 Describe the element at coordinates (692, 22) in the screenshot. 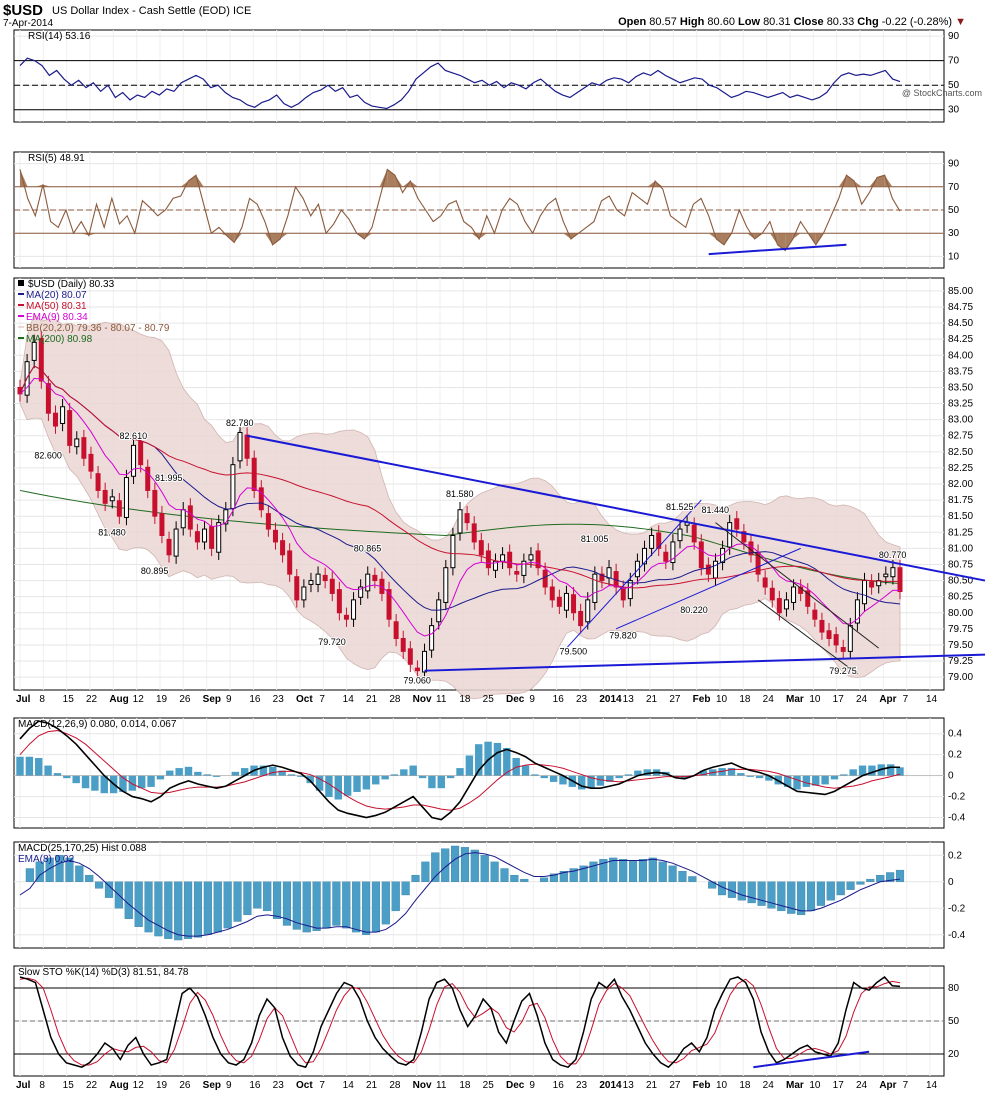

I see `high-label: High` at that location.